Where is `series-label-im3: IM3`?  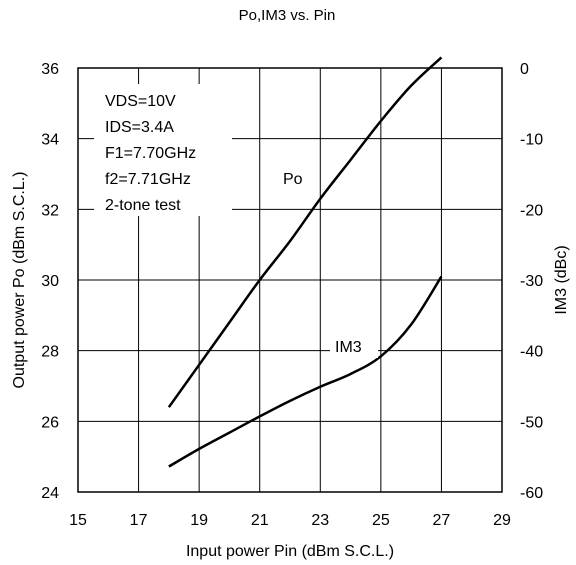 series-label-im3: IM3 is located at coordinates (348, 347).